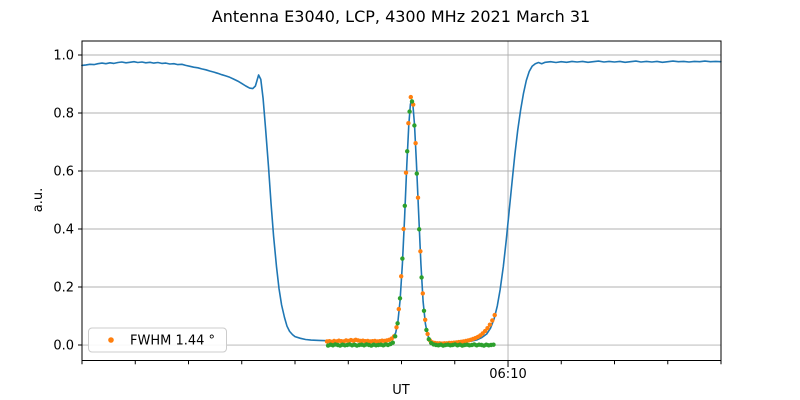  Describe the element at coordinates (63, 114) in the screenshot. I see `y-tick-label: 0.8` at that location.